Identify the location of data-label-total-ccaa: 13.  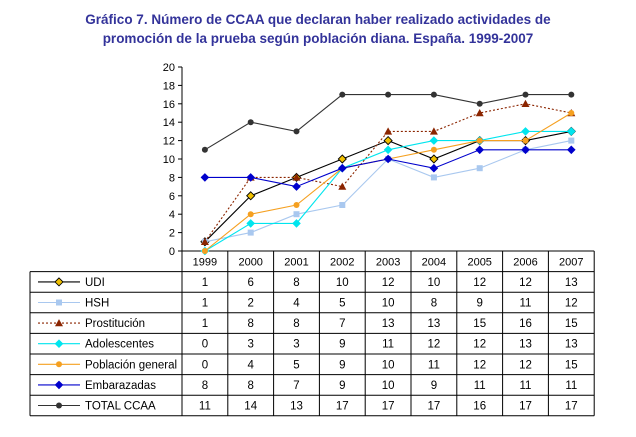
(296, 407).